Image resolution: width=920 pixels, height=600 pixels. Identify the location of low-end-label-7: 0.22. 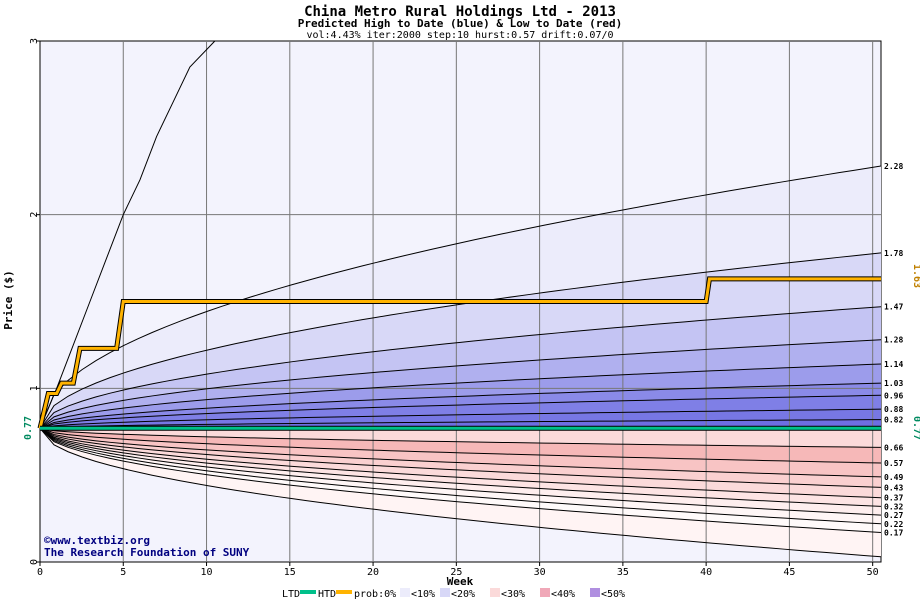
(893, 524).